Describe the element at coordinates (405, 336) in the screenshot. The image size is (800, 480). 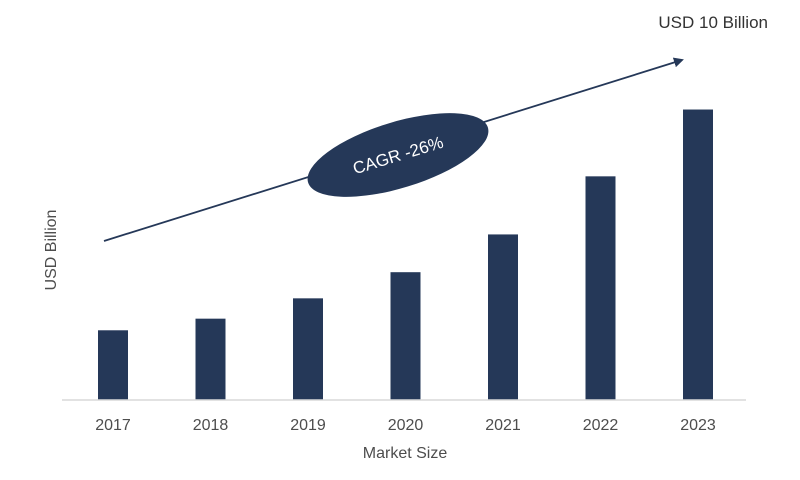
I see `bar-2020` at that location.